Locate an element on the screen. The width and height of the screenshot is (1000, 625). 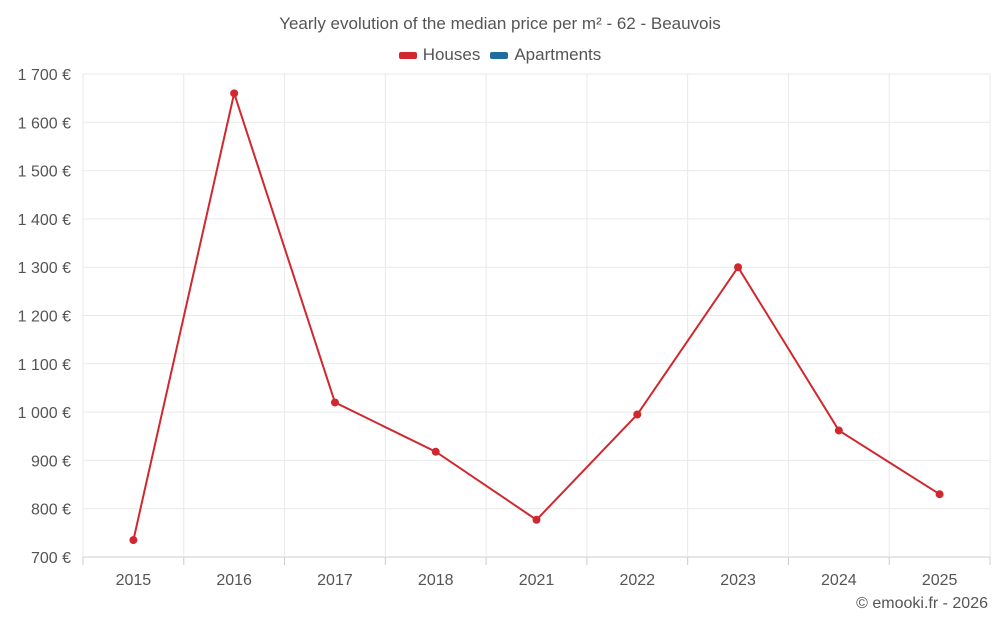
y-tick-label: 1 700 € is located at coordinates (44, 75).